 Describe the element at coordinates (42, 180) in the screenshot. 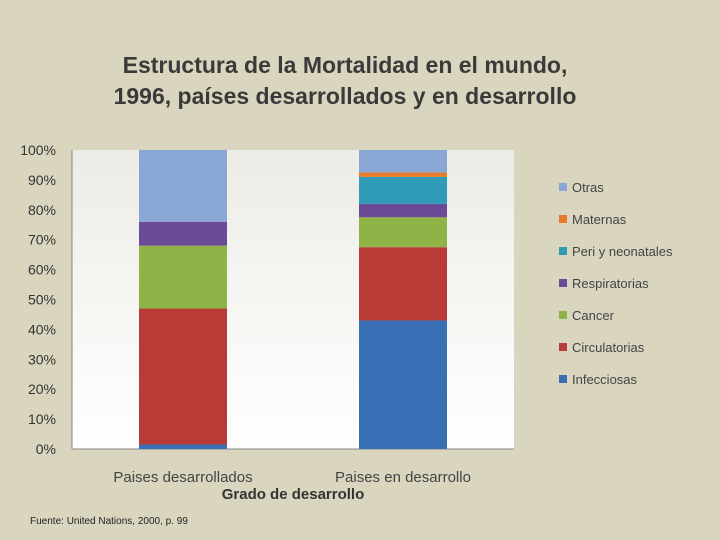

I see `y-tick-label: 90%` at that location.